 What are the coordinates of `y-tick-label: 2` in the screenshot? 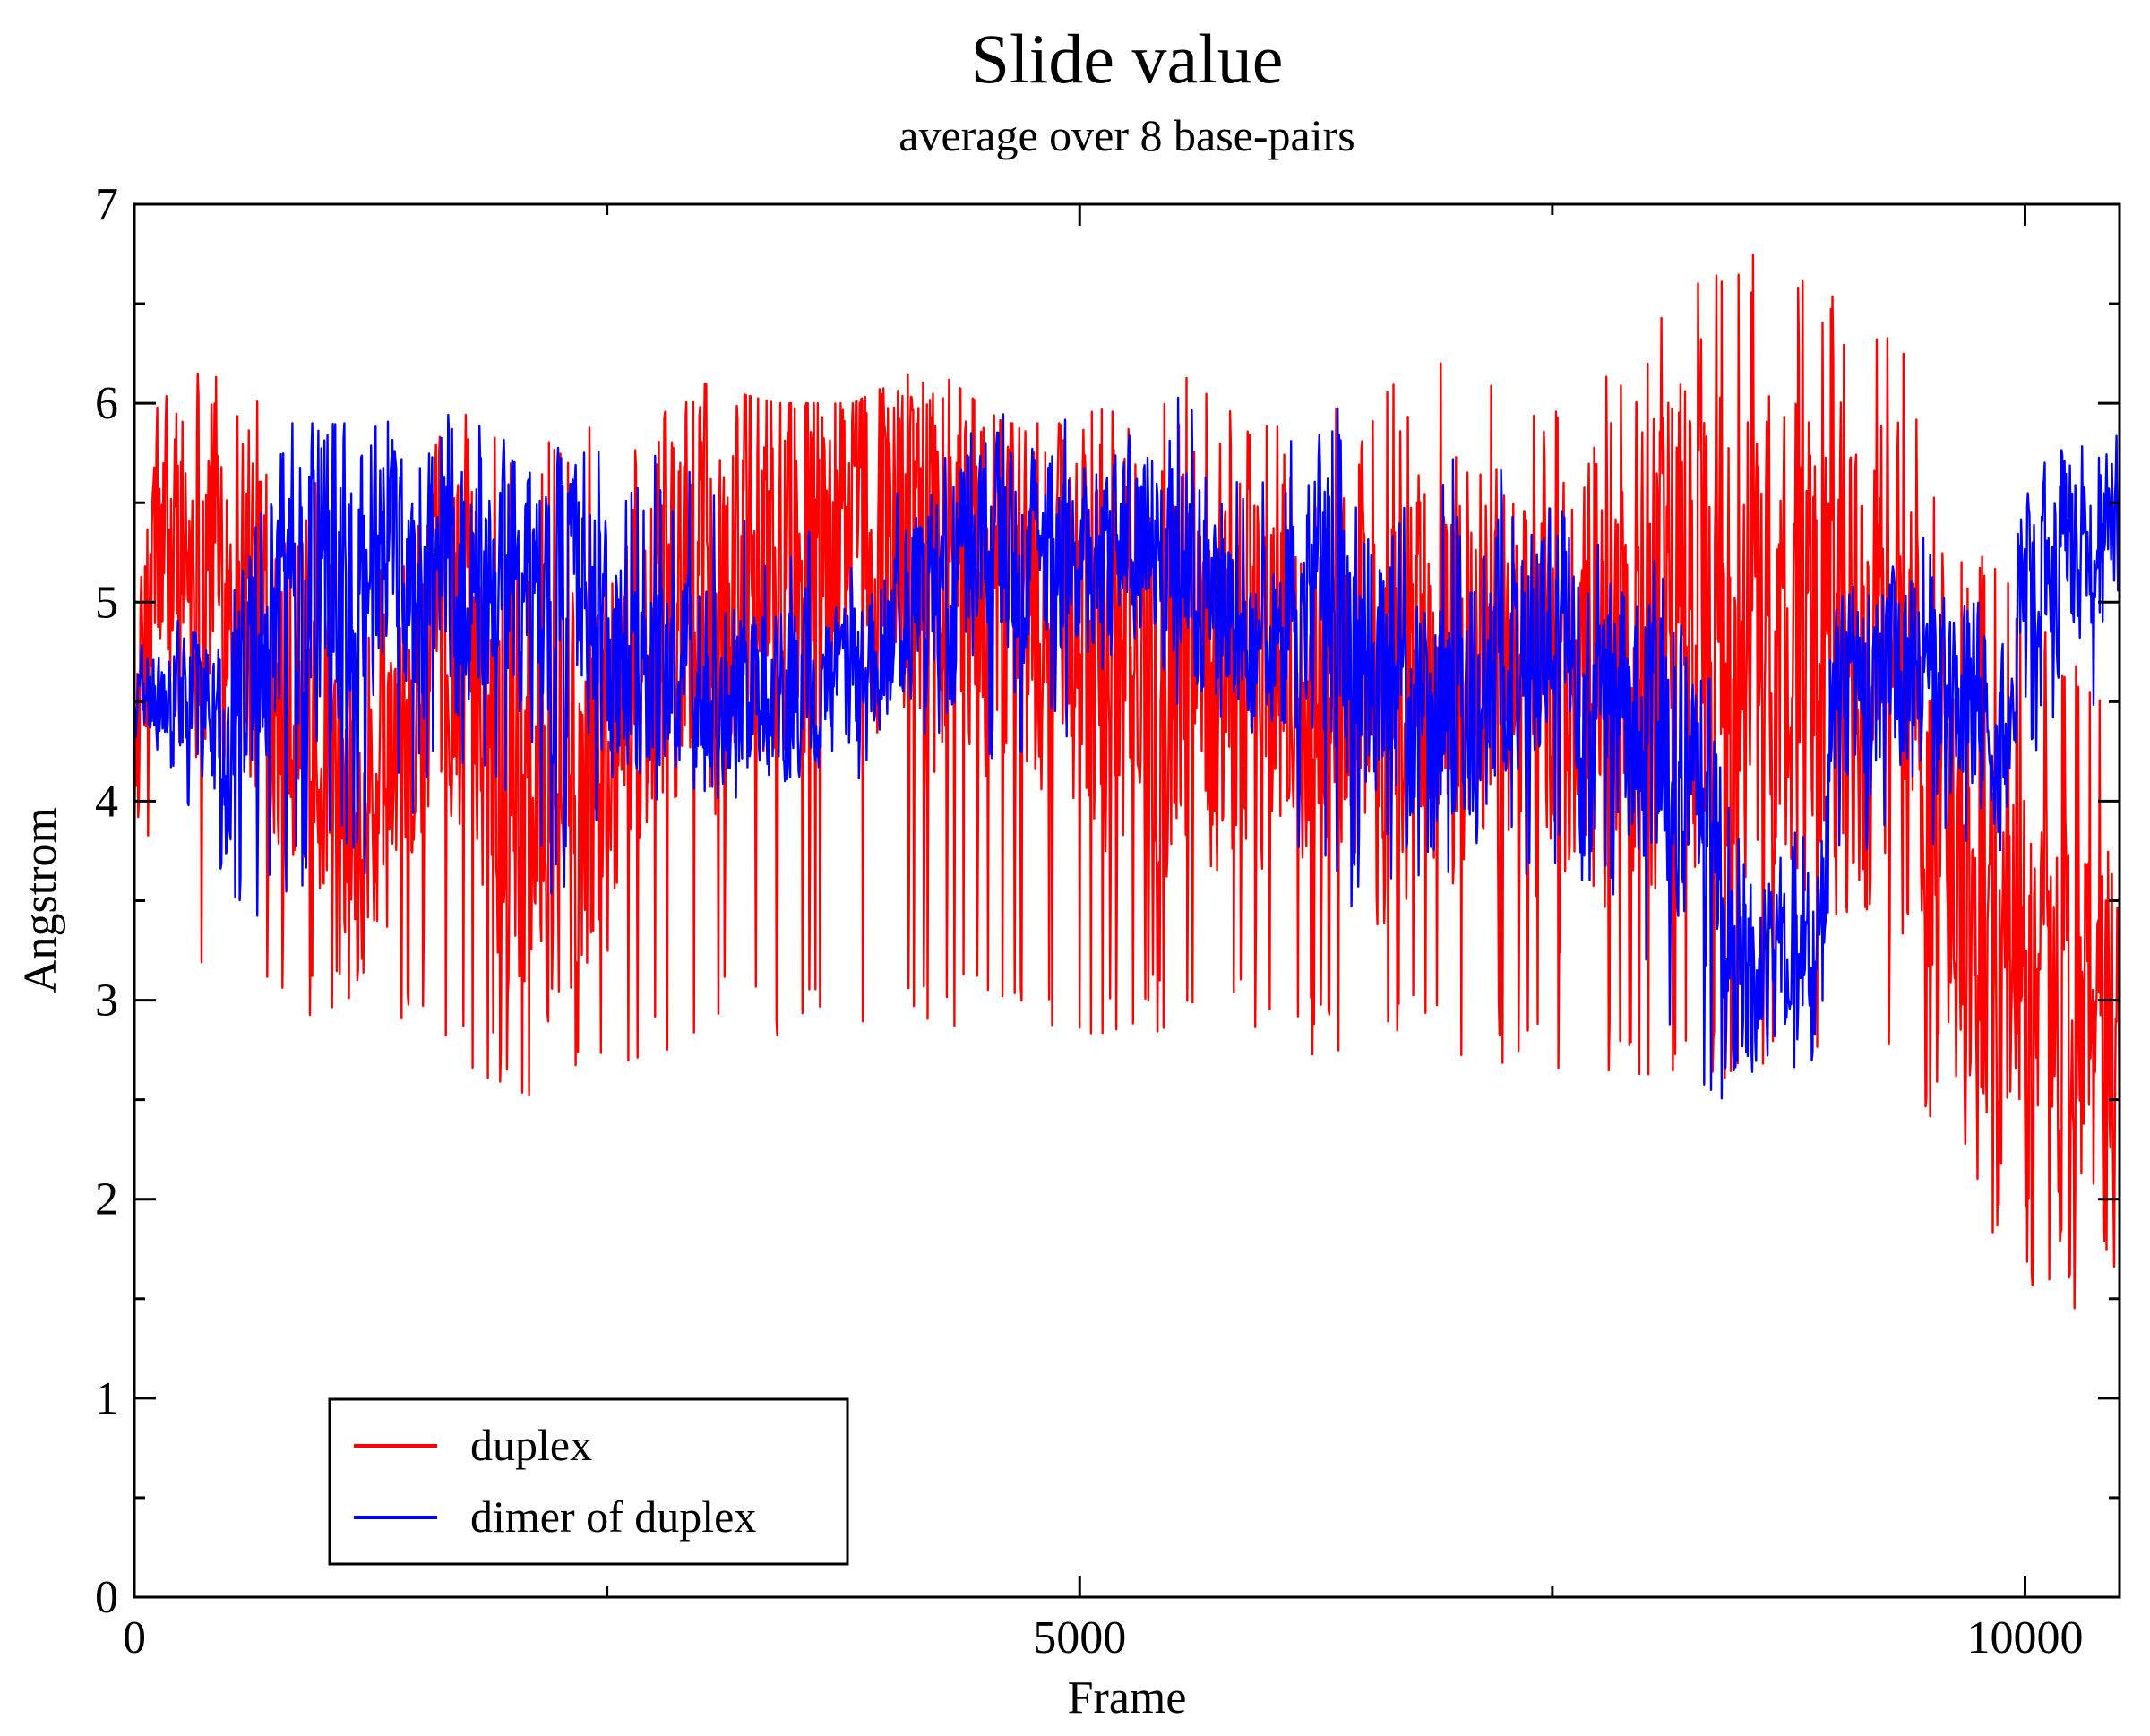 It's located at (106, 1200).